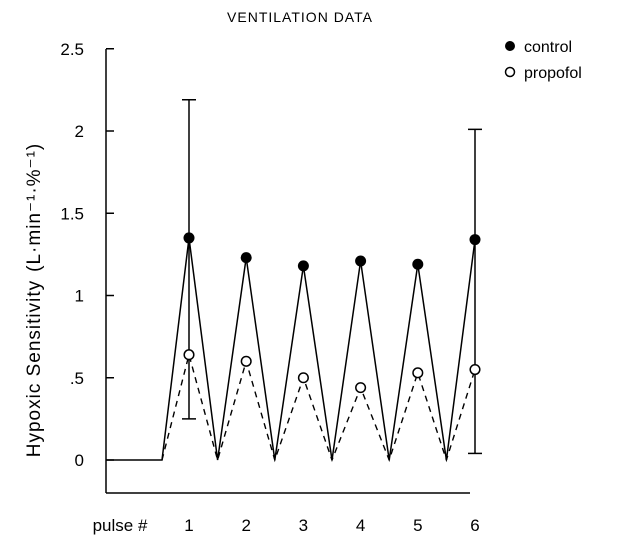  Describe the element at coordinates (417, 525) in the screenshot. I see `x-tick-label-5: 5` at that location.